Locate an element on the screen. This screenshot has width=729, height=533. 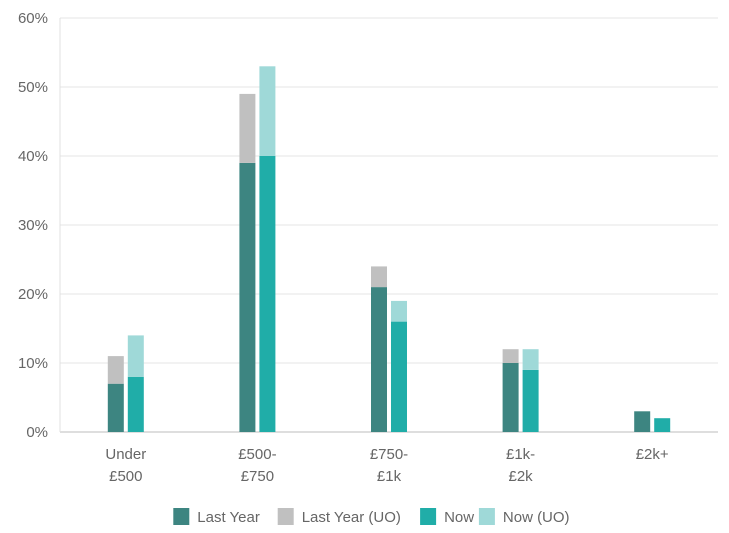
x-axis-labels: Under £500 £500- £750 £750- £1k £1k- £2k £2k+ is located at coordinates (387, 465).